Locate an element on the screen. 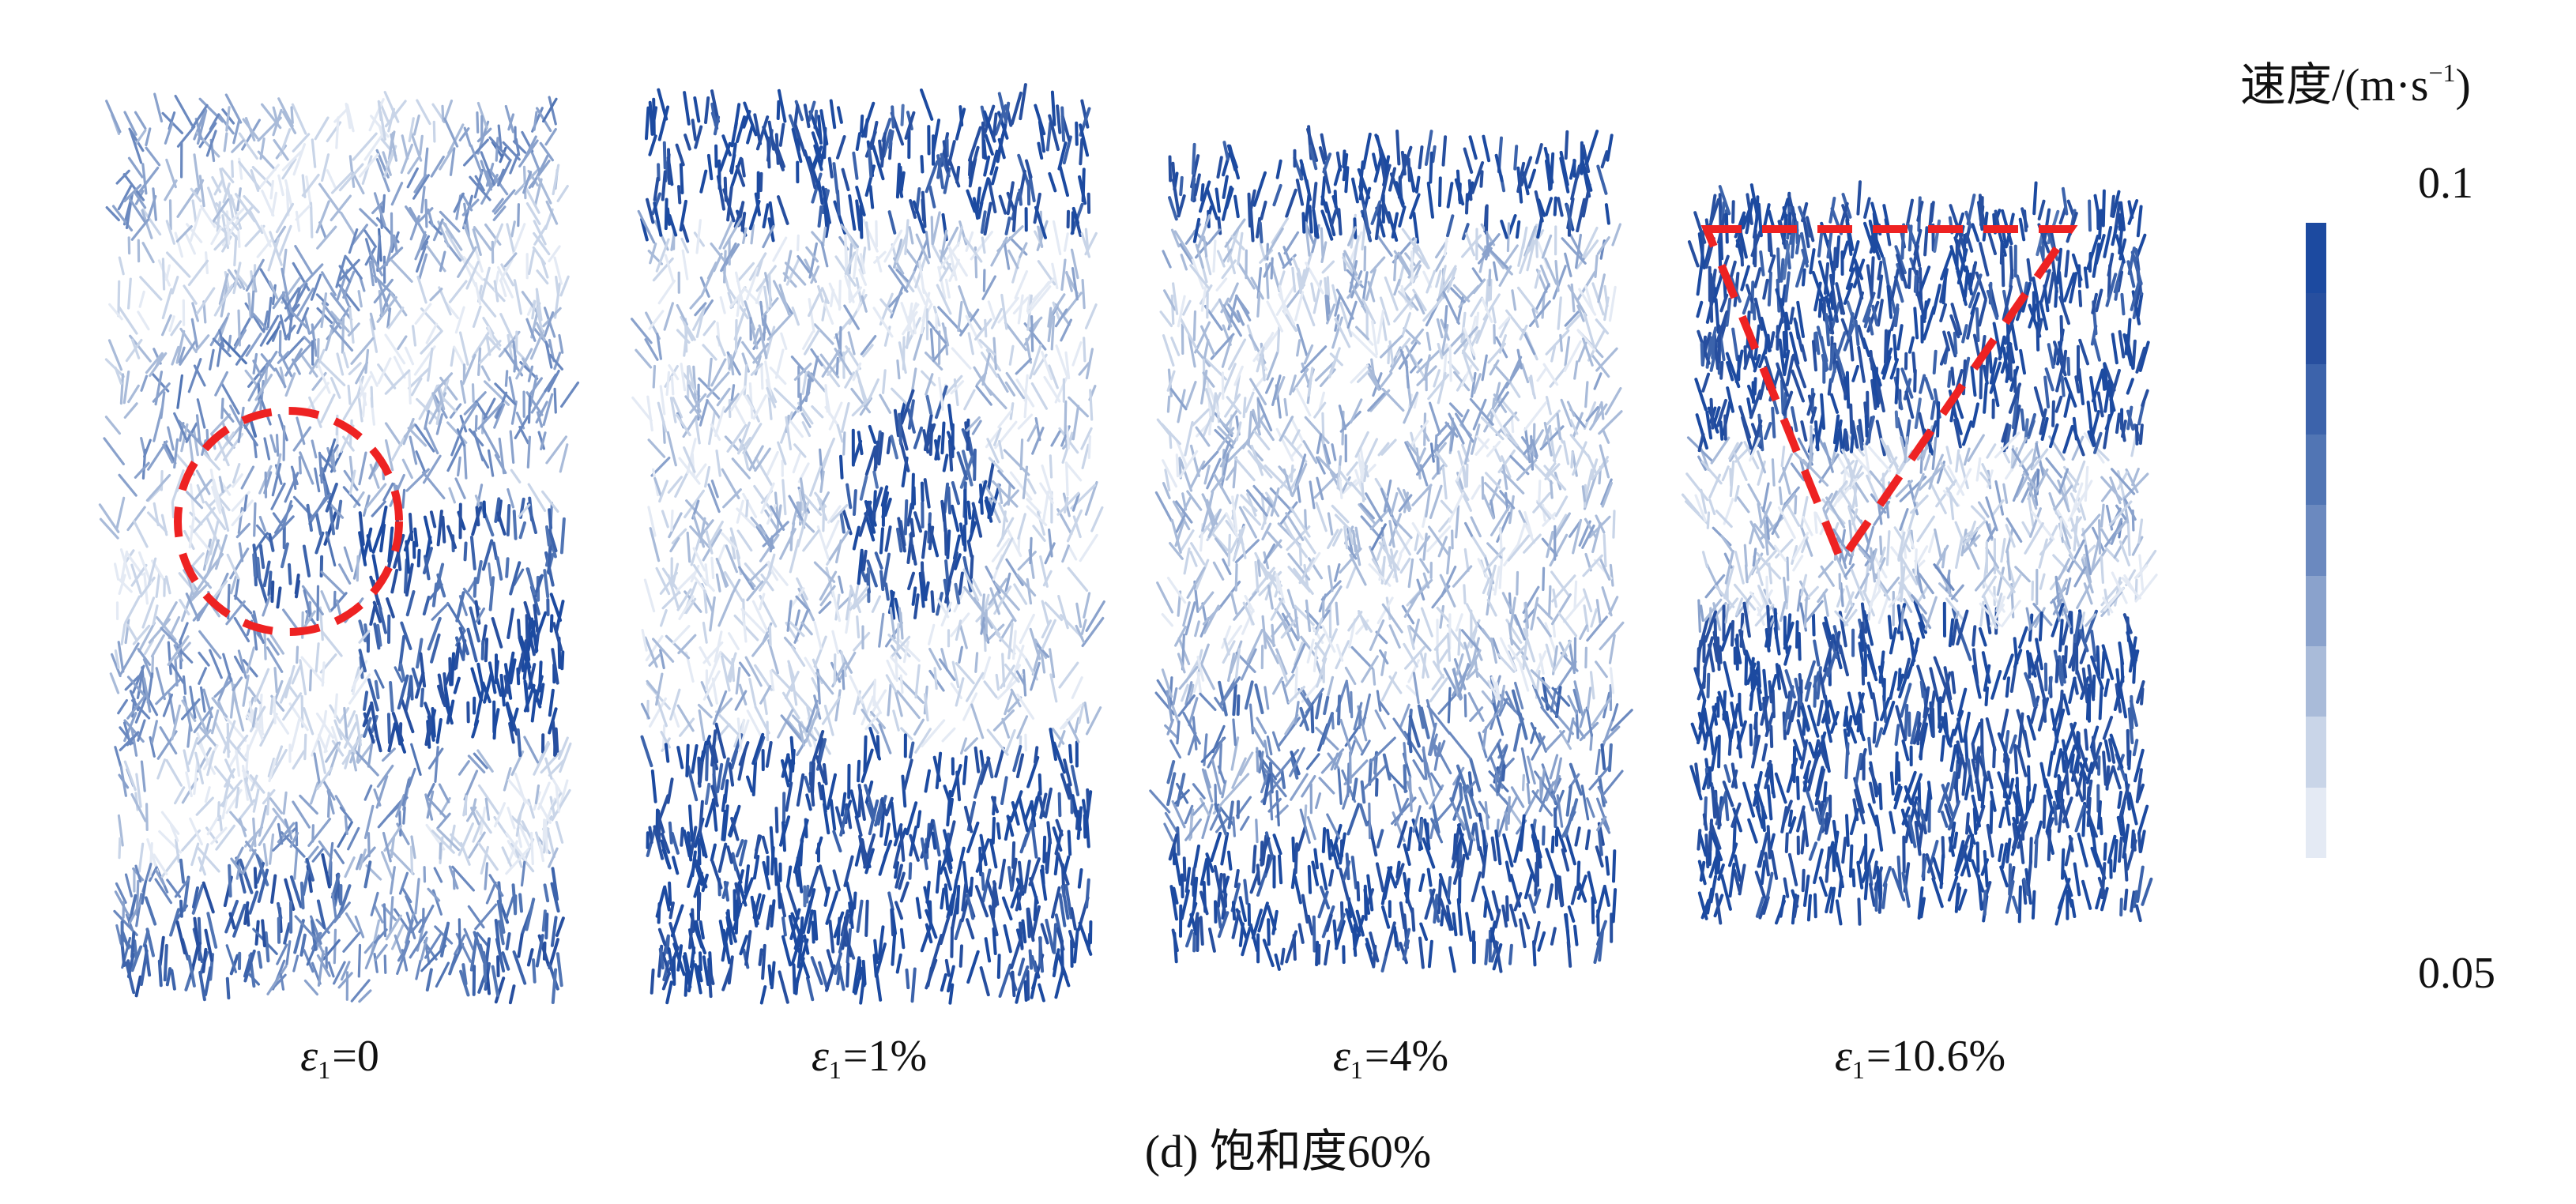 The height and width of the screenshot is (1204, 2576). colorbar-min-label: 0.05 is located at coordinates (2456, 973).